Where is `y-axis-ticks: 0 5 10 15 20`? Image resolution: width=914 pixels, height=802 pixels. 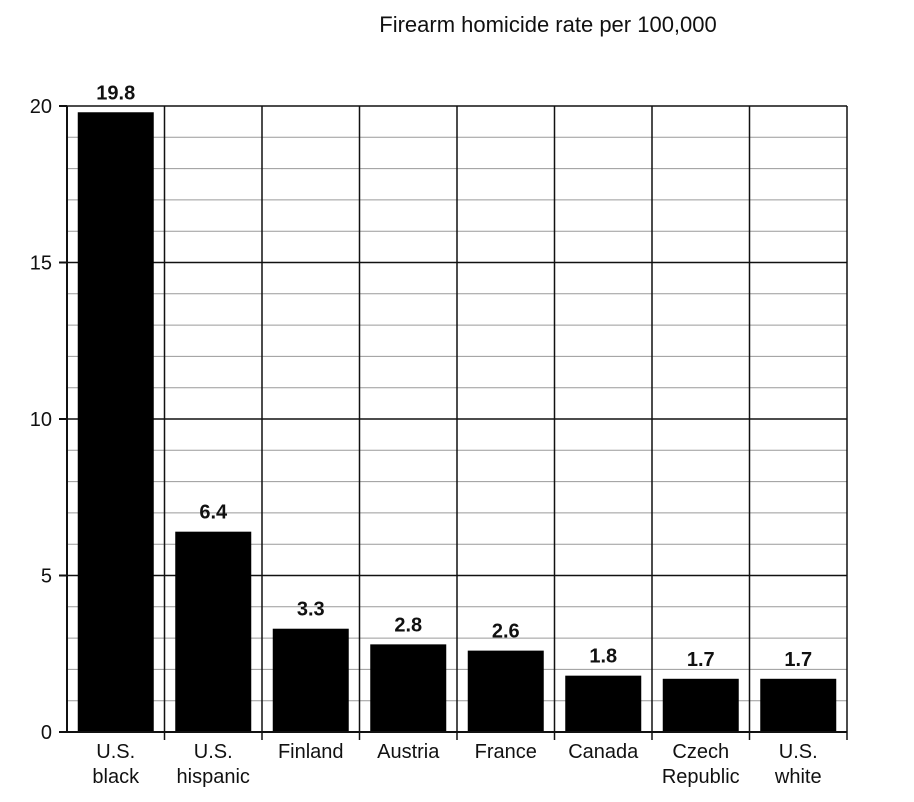
y-axis-ticks: 0 5 10 15 20 is located at coordinates (48, 420).